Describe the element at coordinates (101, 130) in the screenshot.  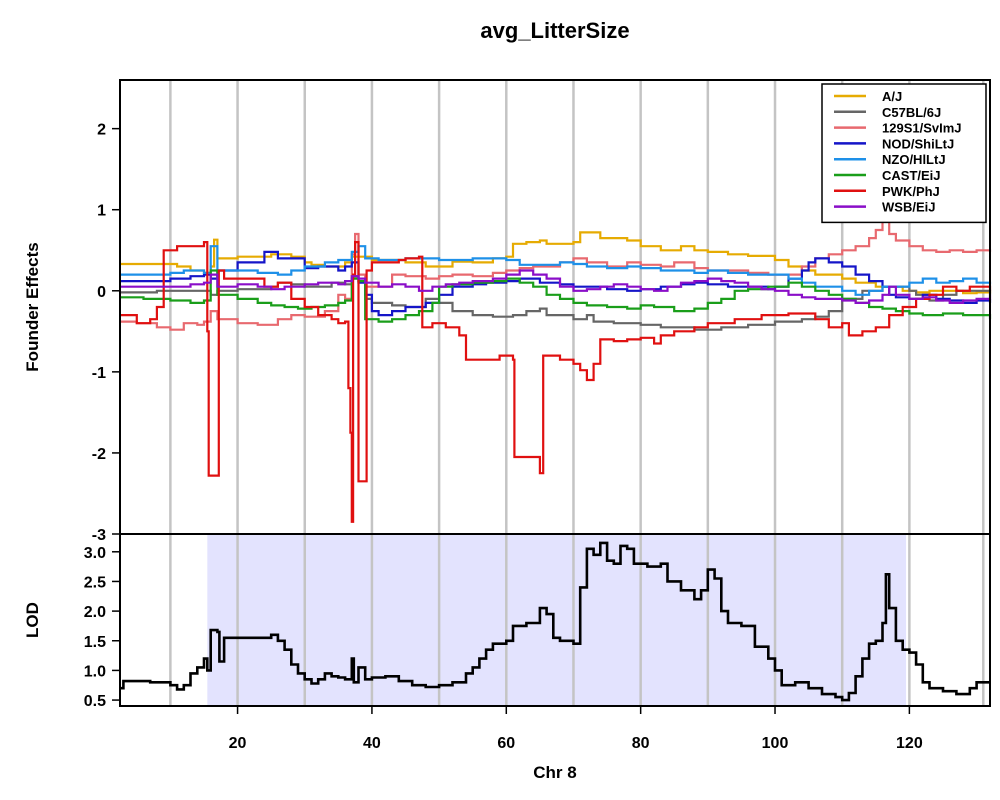
I see `y-tick-label: 2` at that location.